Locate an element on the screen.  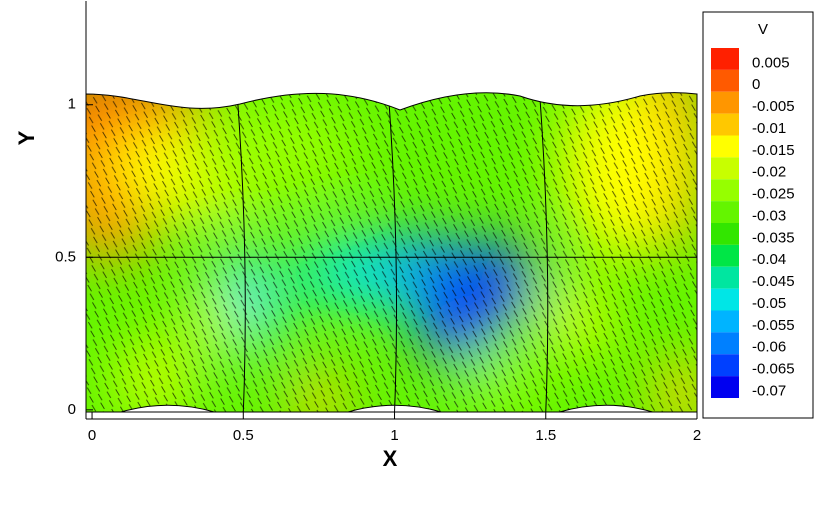
x-tick-label: 1.5 is located at coordinates (545, 435).